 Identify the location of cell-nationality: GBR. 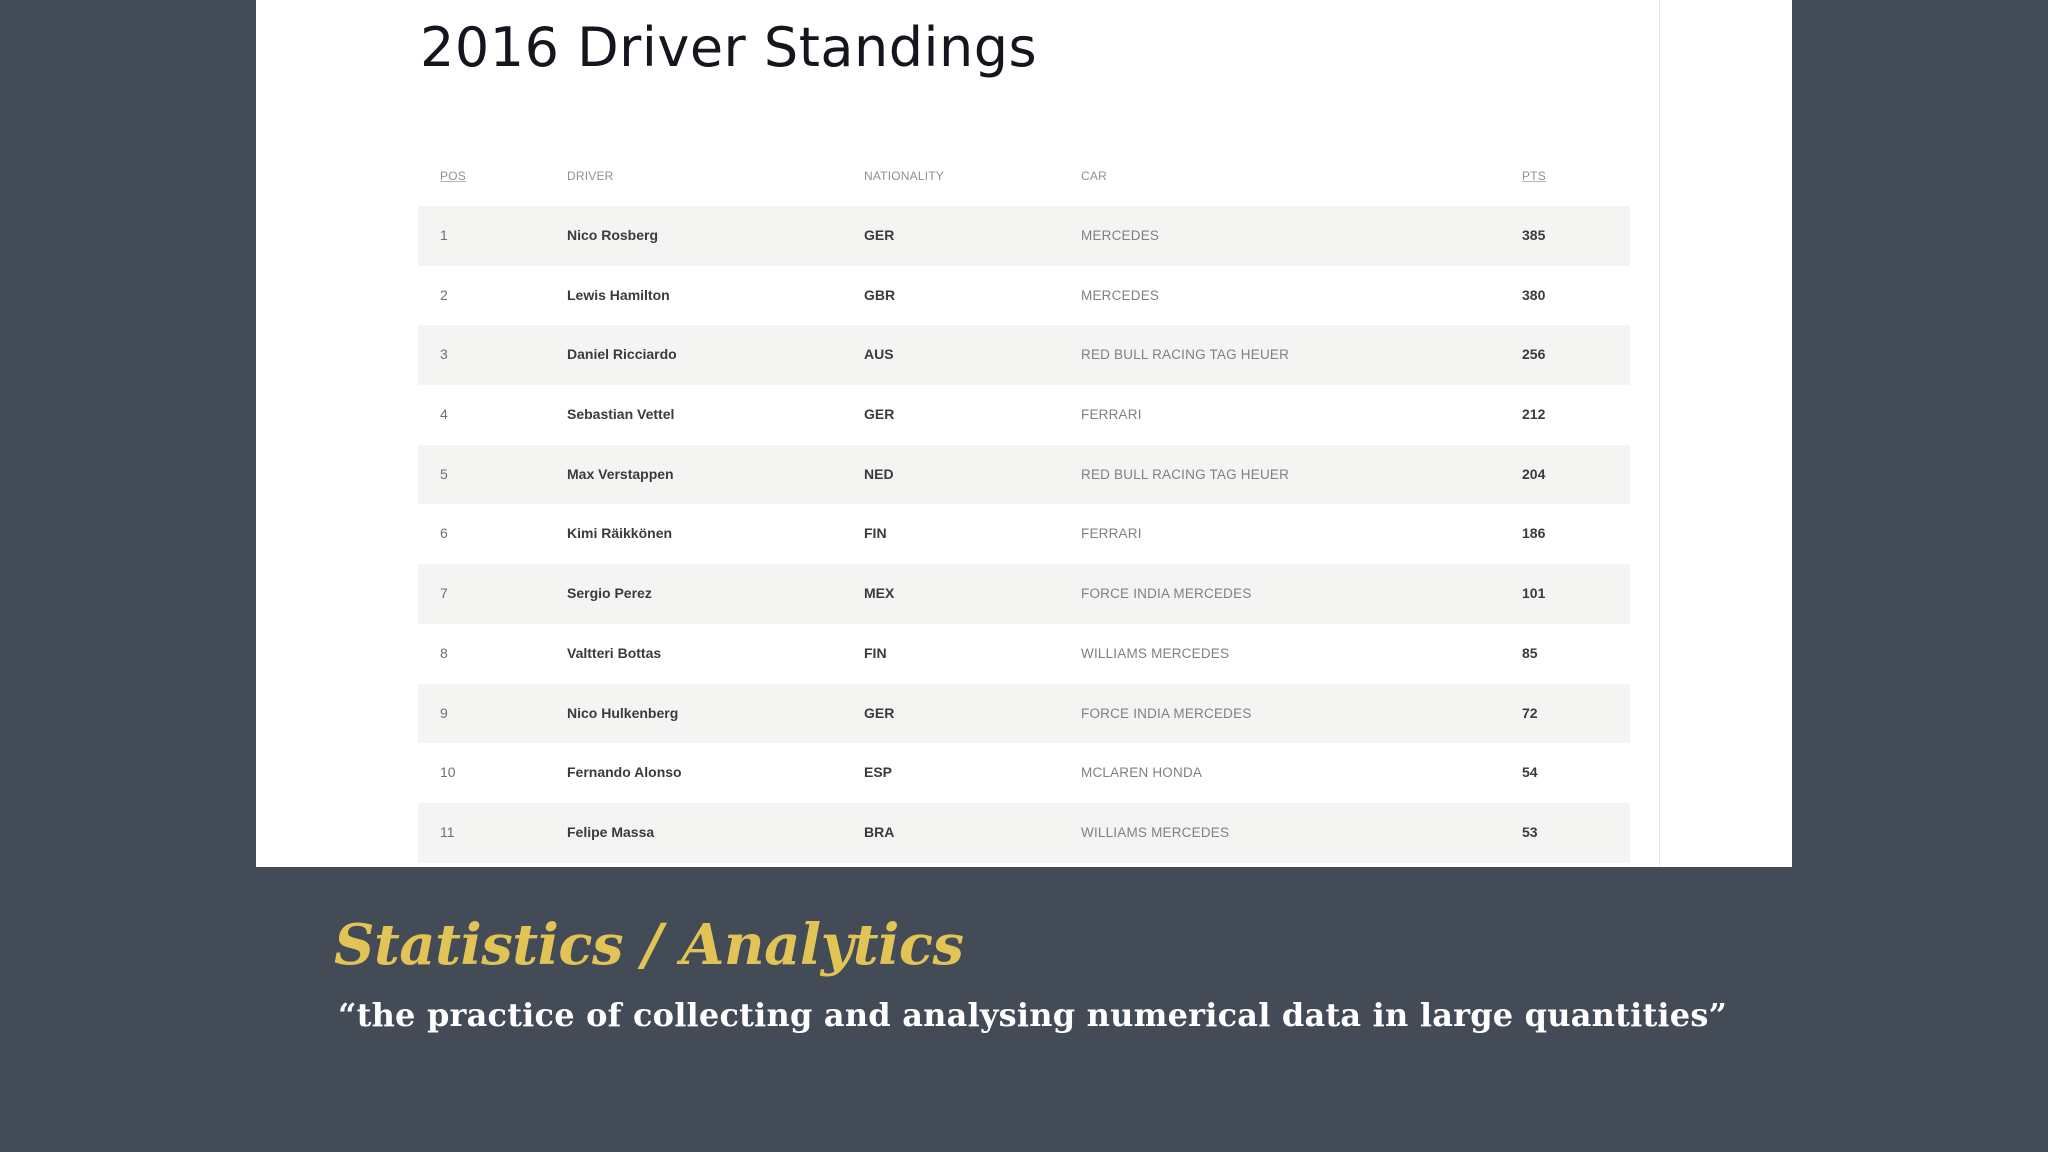
(880, 294).